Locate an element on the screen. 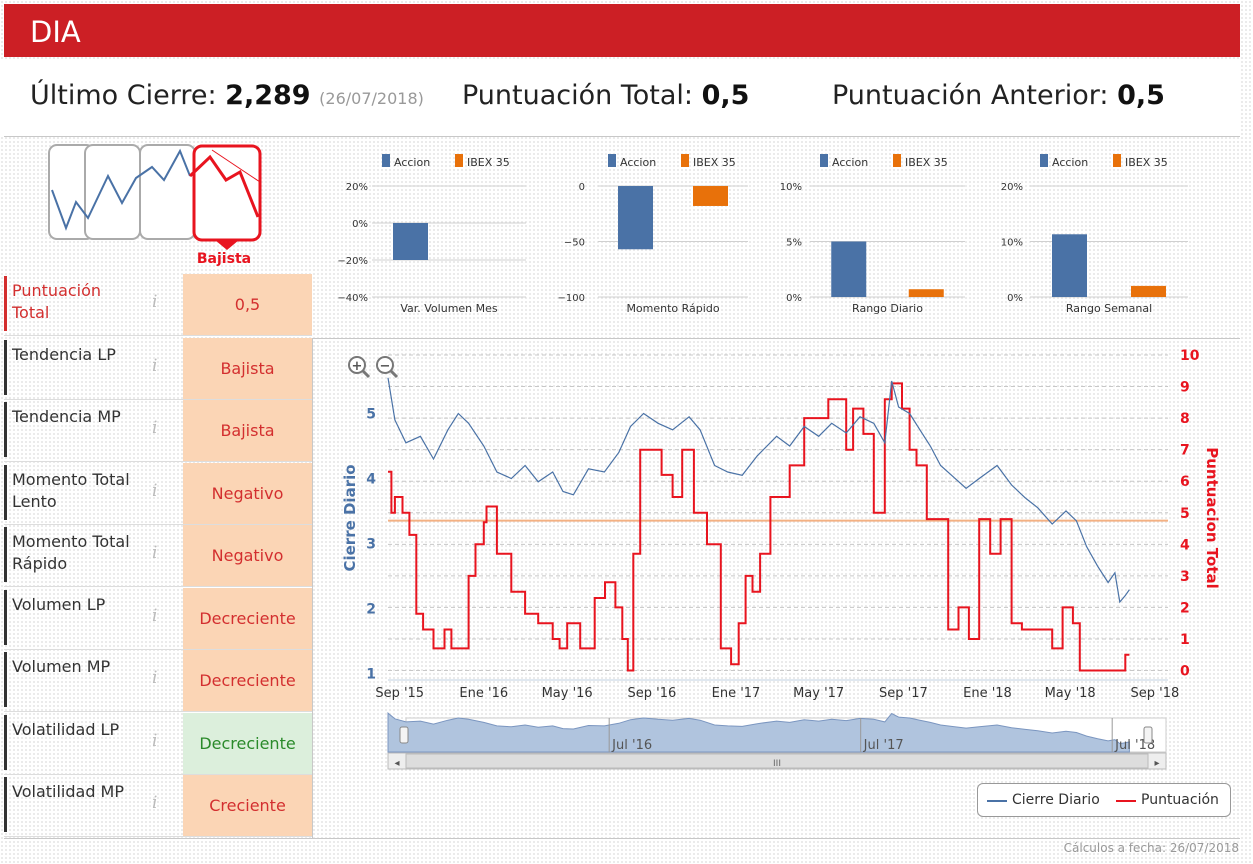 Image resolution: width=1253 pixels, height=864 pixels. scrollbar: III ◂ ▸ is located at coordinates (777, 761).